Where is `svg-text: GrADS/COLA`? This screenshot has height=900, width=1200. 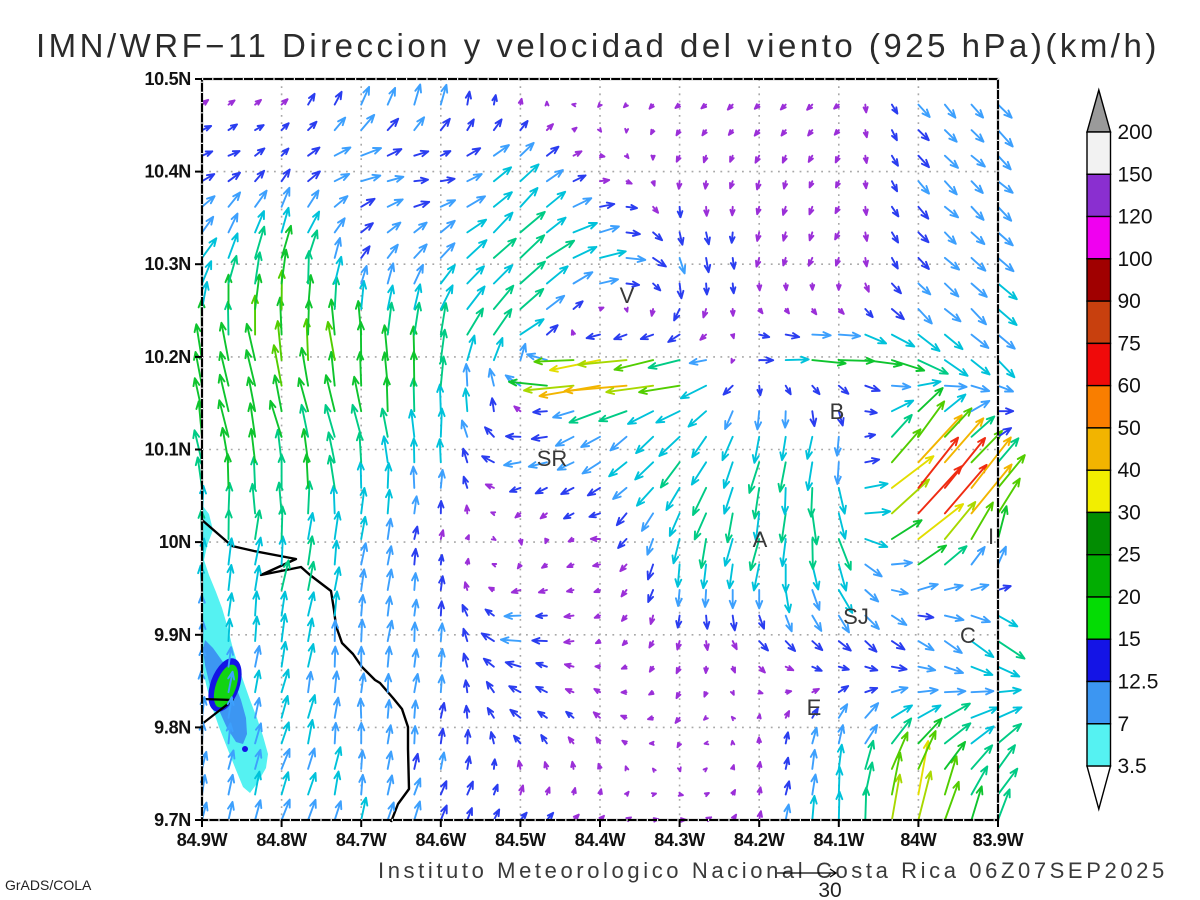 svg-text: GrADS/COLA is located at coordinates (48, 885).